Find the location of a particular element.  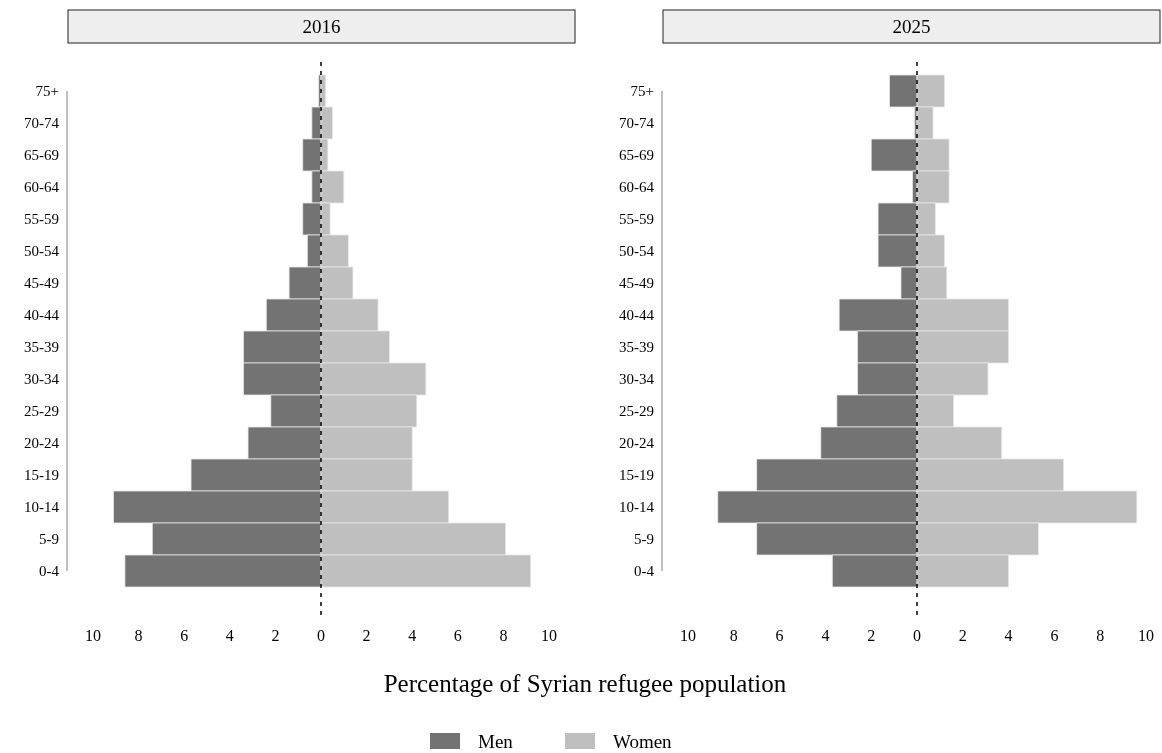

legend-label: Men is located at coordinates (496, 741).